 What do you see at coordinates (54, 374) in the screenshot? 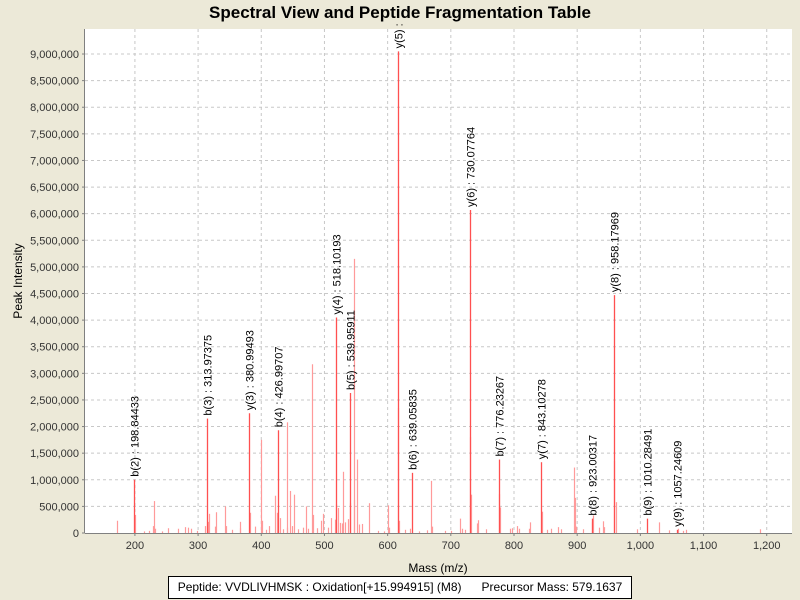
I see `y-tick-label: 3,000,000` at bounding box center [54, 374].